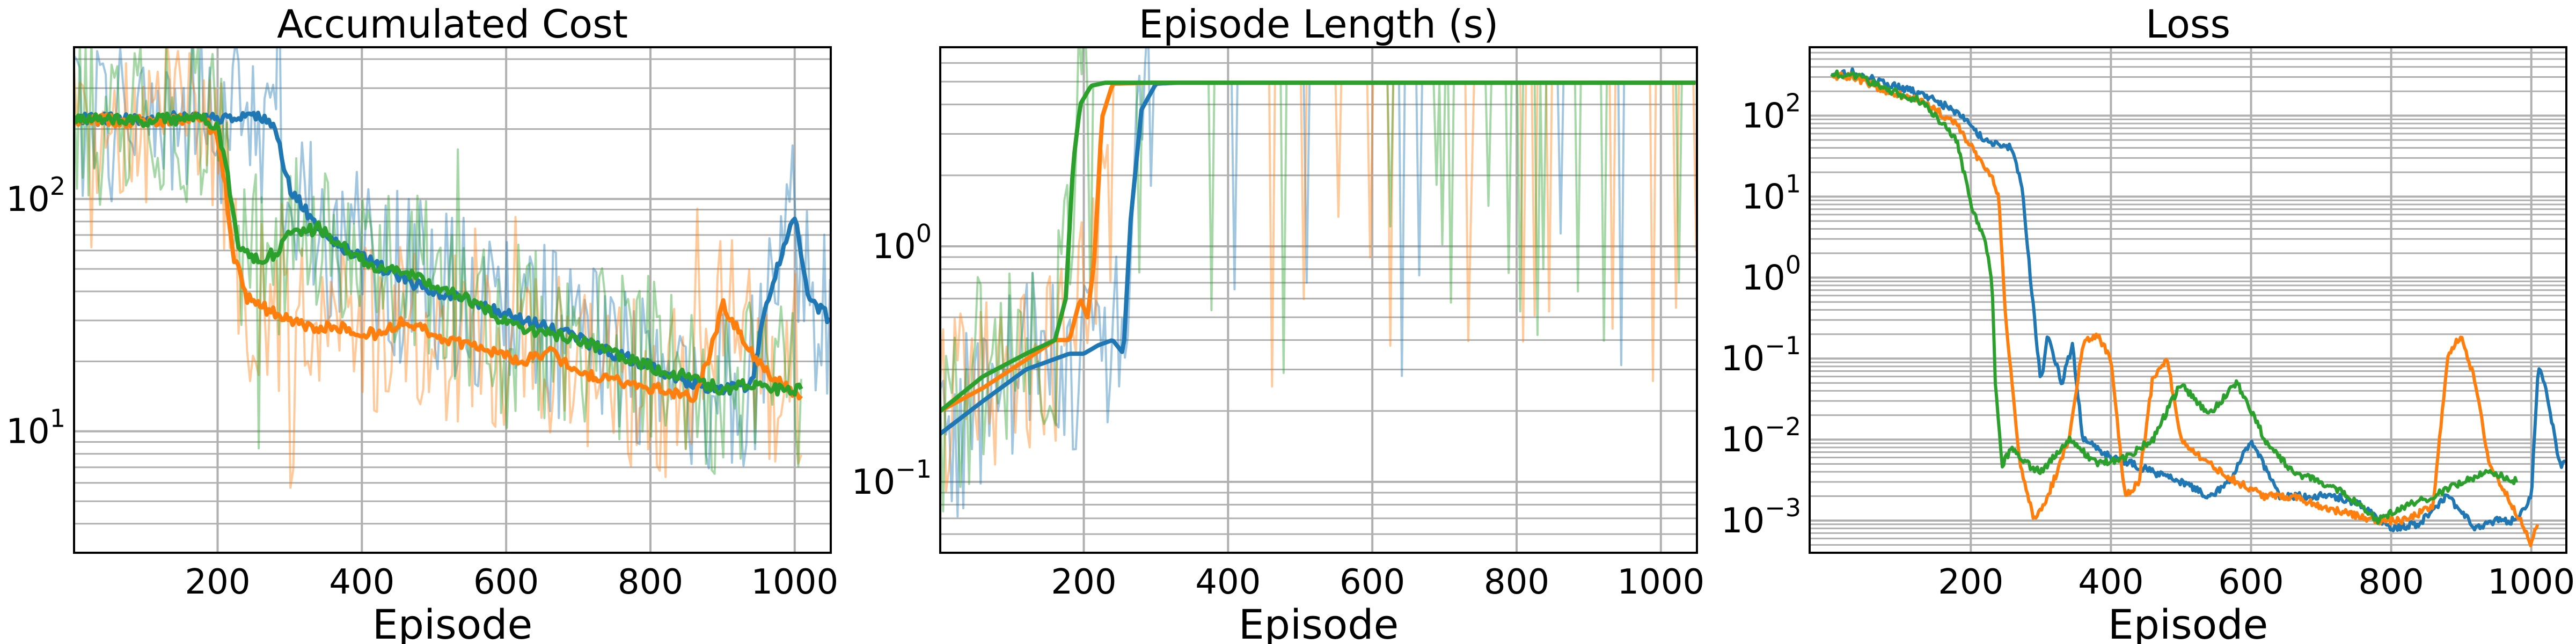 This screenshot has width=2576, height=644. What do you see at coordinates (1319, 24) in the screenshot?
I see `chart-title: Episode Length (s)` at bounding box center [1319, 24].